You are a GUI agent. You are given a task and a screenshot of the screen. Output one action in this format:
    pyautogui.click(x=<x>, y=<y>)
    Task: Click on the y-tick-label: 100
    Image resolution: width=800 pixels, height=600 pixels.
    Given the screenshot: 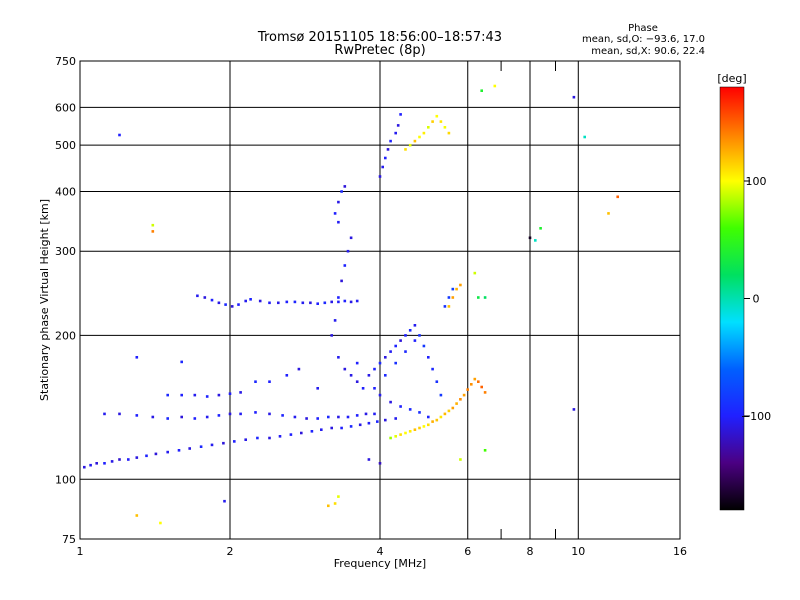 What is the action you would take?
    pyautogui.click(x=65, y=479)
    